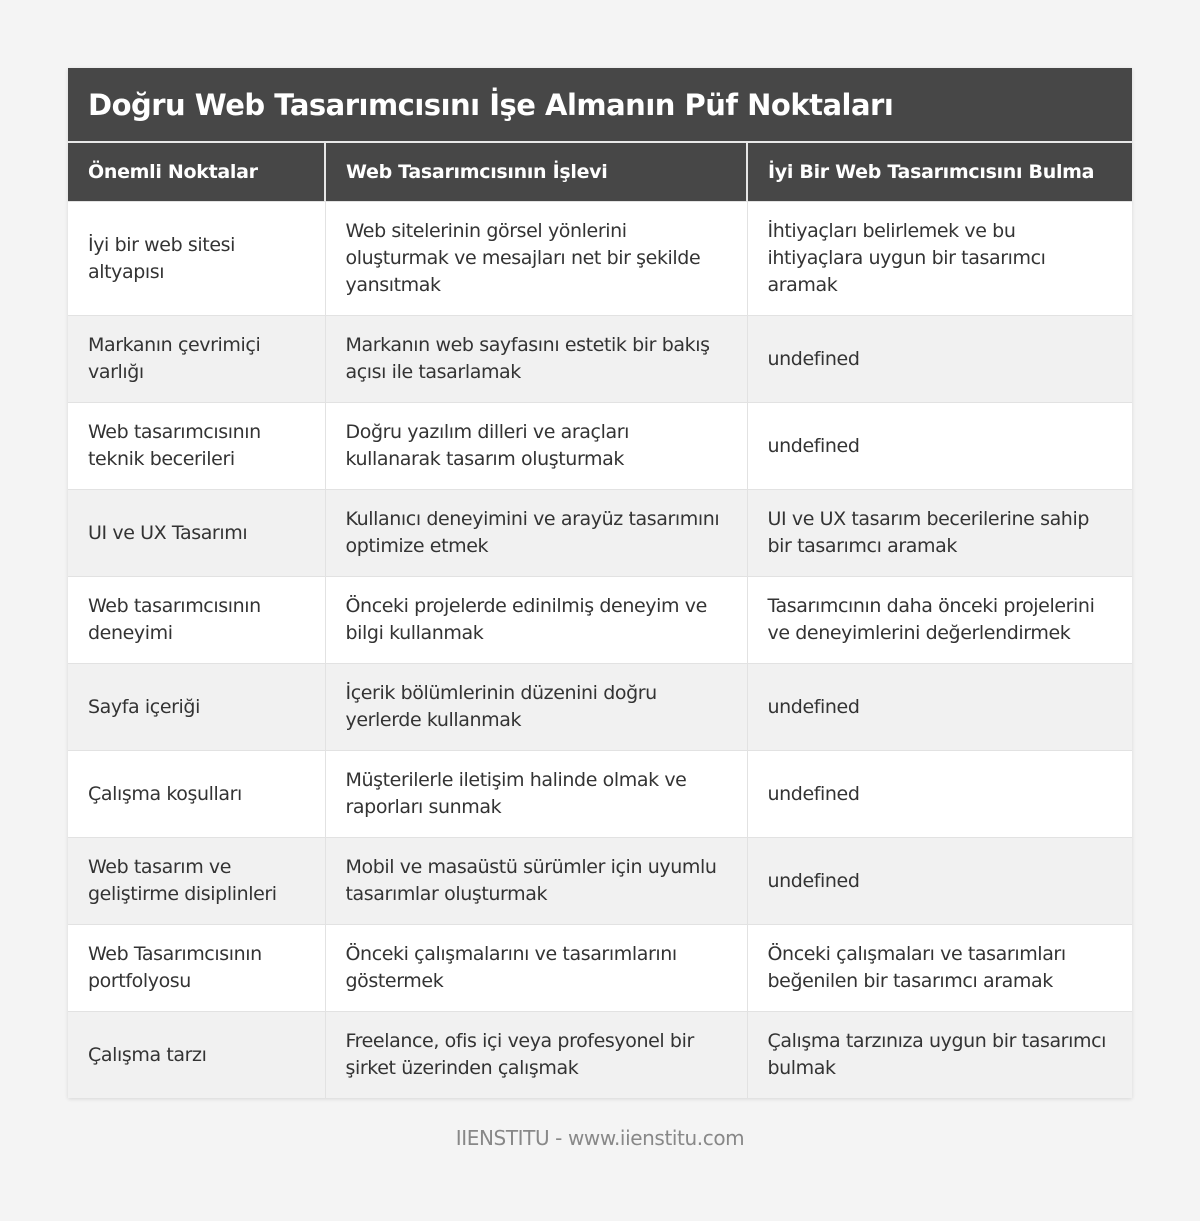 This screenshot has width=1200, height=1221. I want to click on cell-key-point: Çalışma koşulları, so click(197, 794).